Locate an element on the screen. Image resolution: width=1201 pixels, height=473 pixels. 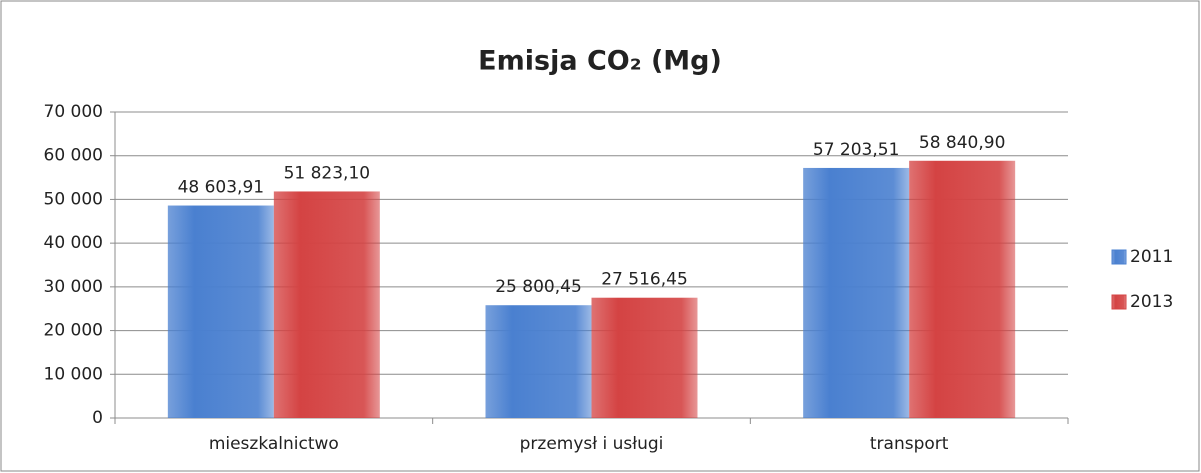
value-label: 51 823,10 is located at coordinates (327, 173).